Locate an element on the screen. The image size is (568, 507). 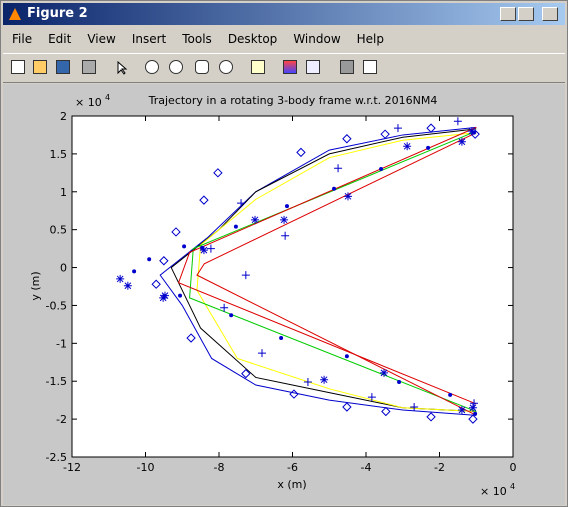
show-tools-button is located at coordinates (370, 67).